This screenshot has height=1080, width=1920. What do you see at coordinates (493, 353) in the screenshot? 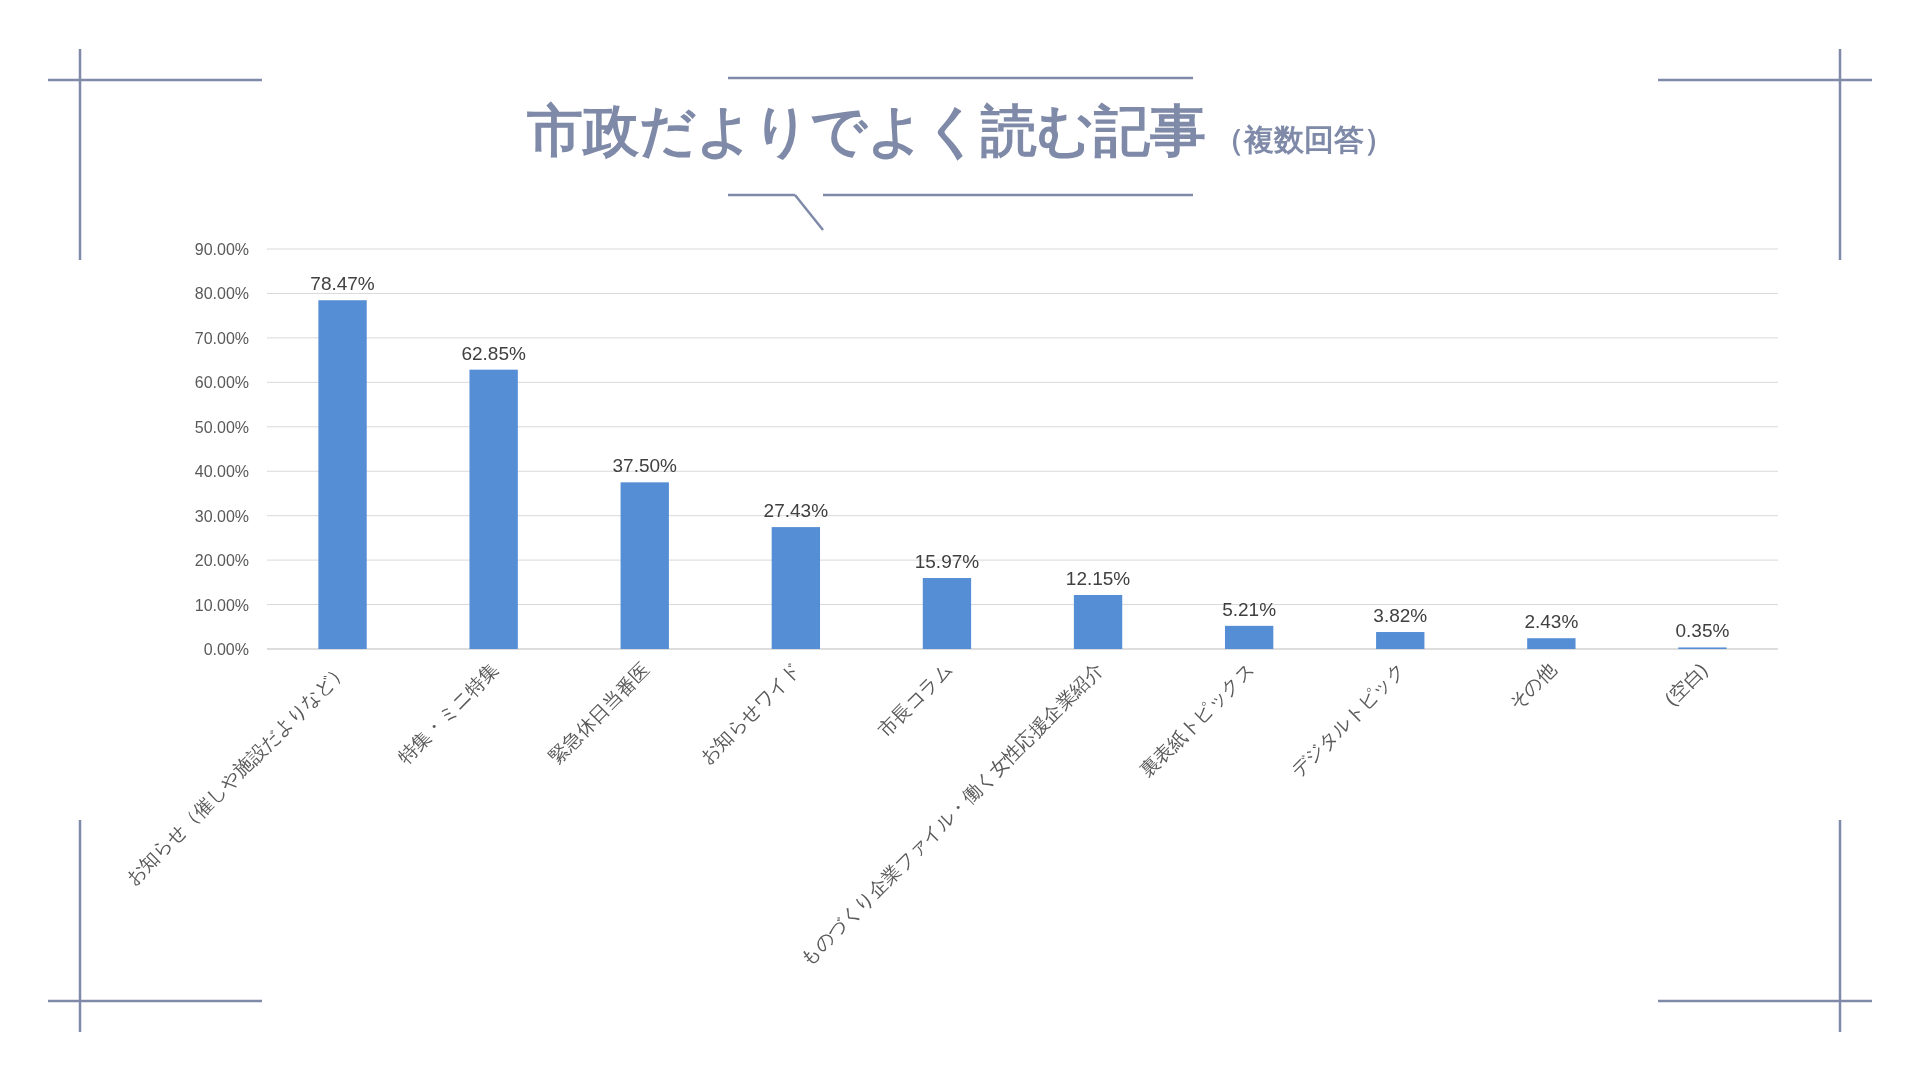
I see `data-label: 62.85%` at bounding box center [493, 353].